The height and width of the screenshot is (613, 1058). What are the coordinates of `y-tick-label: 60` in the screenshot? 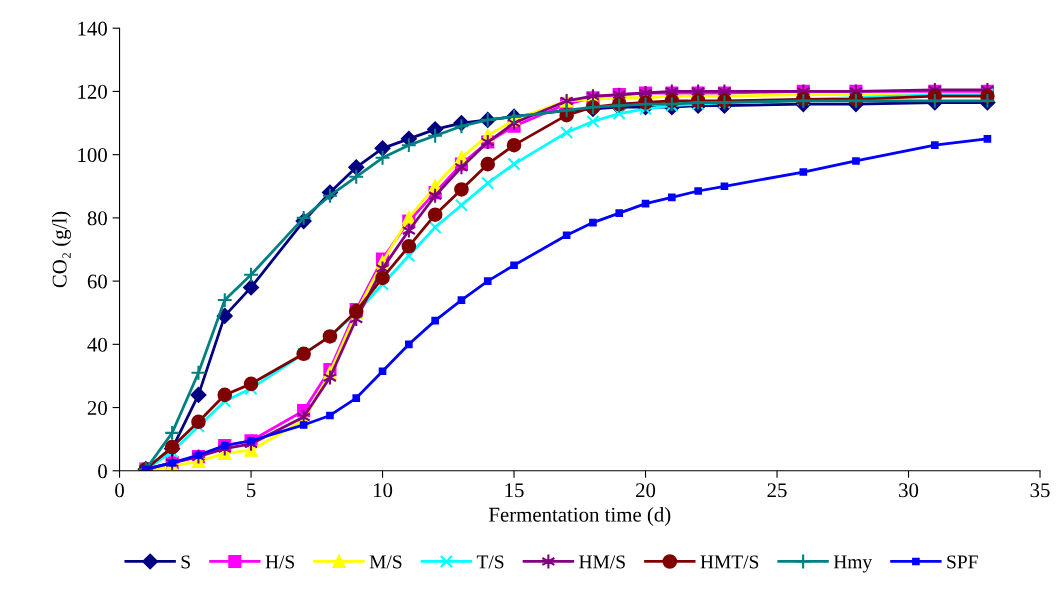 It's located at (97, 281).